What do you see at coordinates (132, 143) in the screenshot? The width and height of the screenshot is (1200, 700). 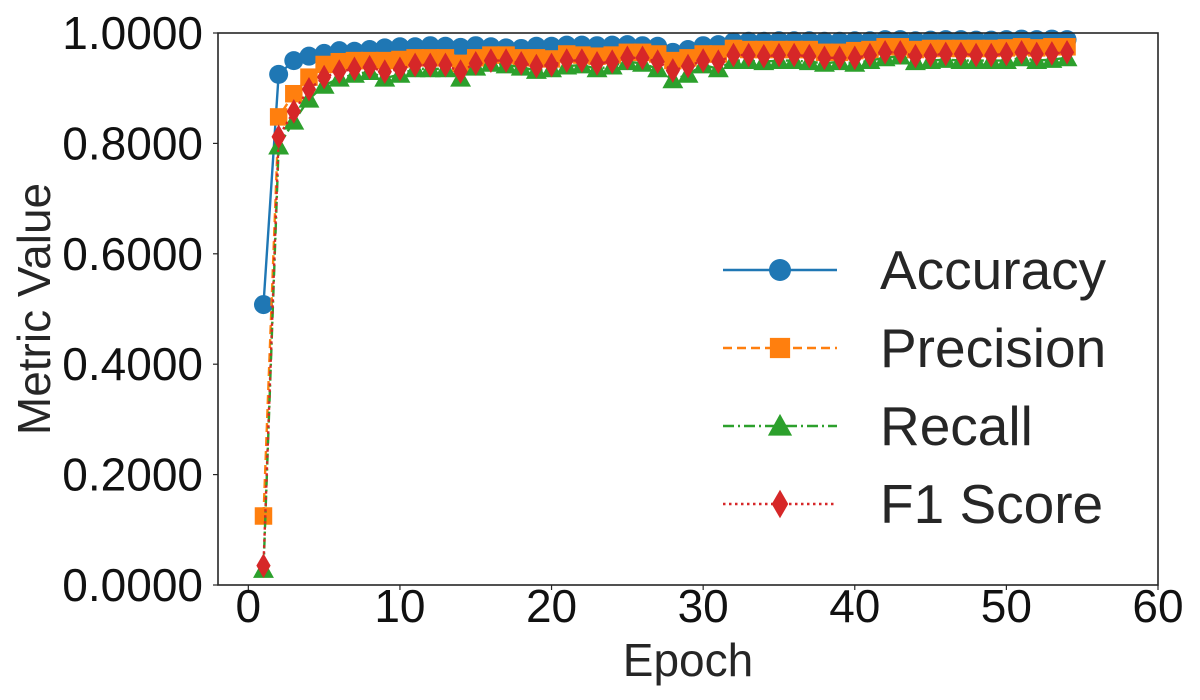 I see `y-tick-label: 0.8000` at bounding box center [132, 143].